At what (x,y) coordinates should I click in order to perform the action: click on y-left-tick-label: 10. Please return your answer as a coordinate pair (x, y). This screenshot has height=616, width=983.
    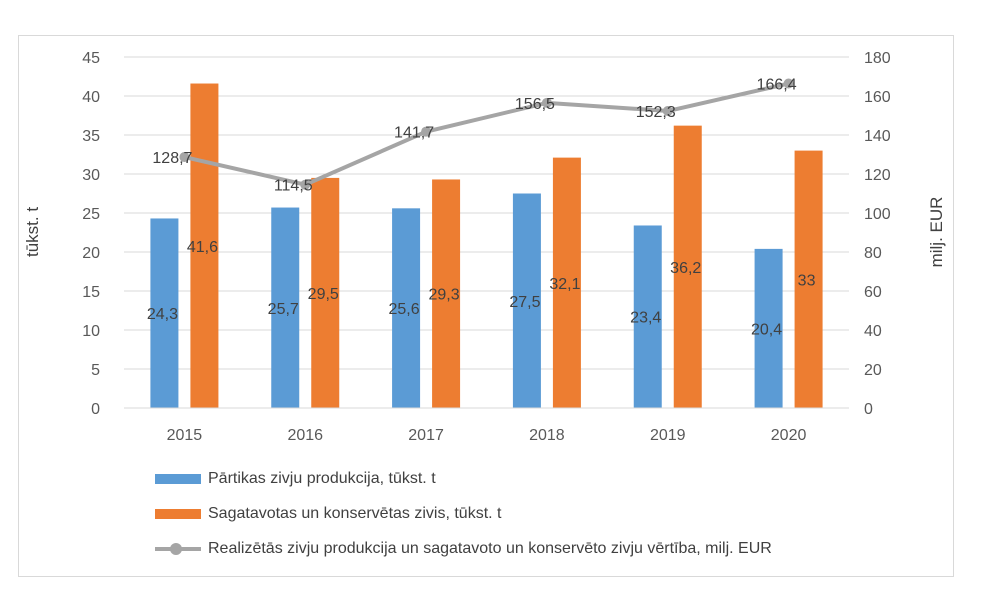
    Looking at the image, I should click on (91, 331).